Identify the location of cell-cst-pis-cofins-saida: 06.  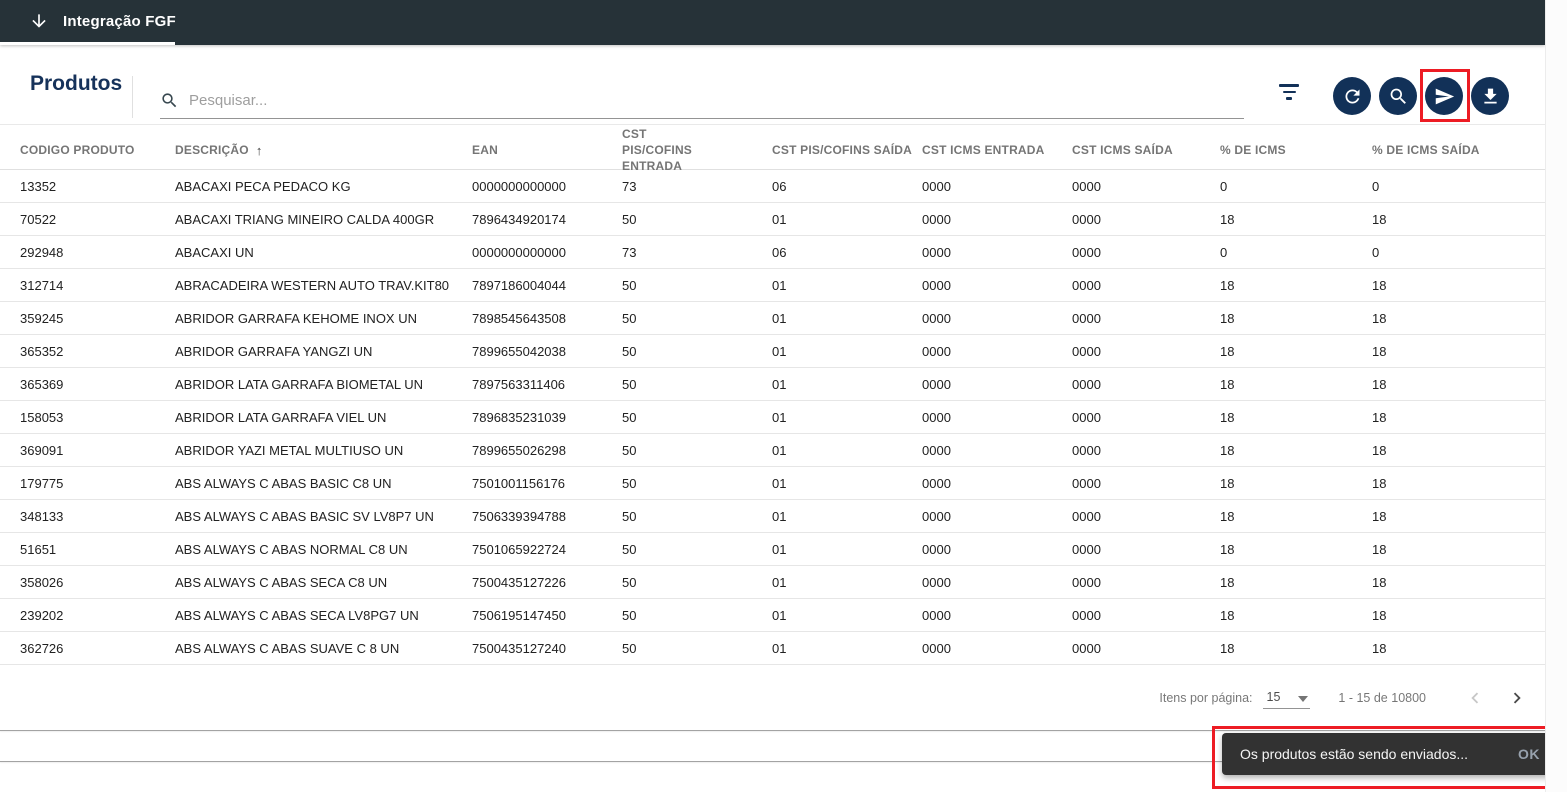
(779, 252).